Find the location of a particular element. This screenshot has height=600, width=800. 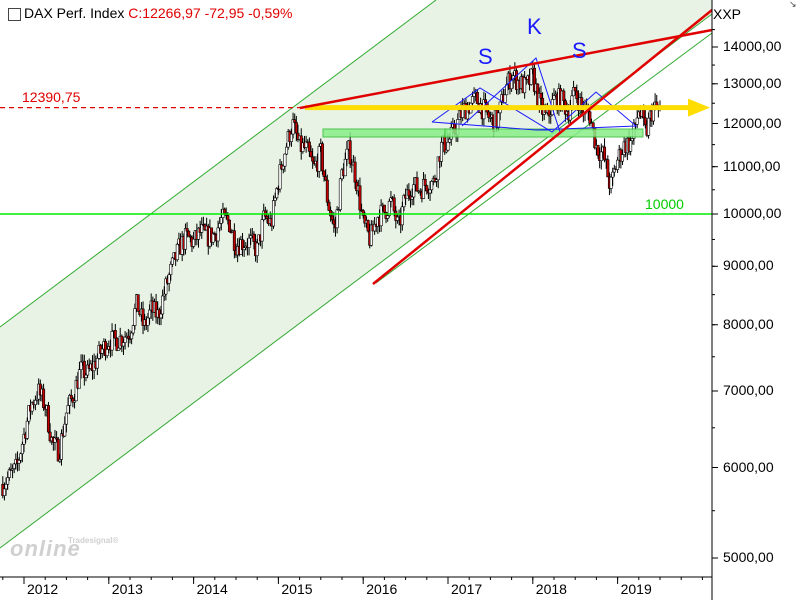

y-tick-label: 14000,00 is located at coordinates (752, 46).